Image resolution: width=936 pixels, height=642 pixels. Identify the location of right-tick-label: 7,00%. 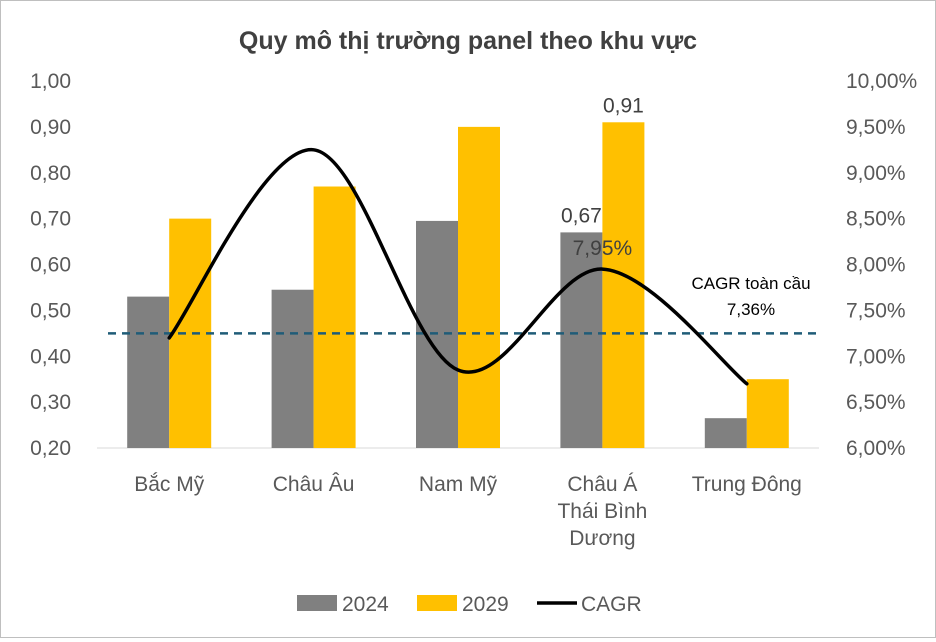
(876, 356).